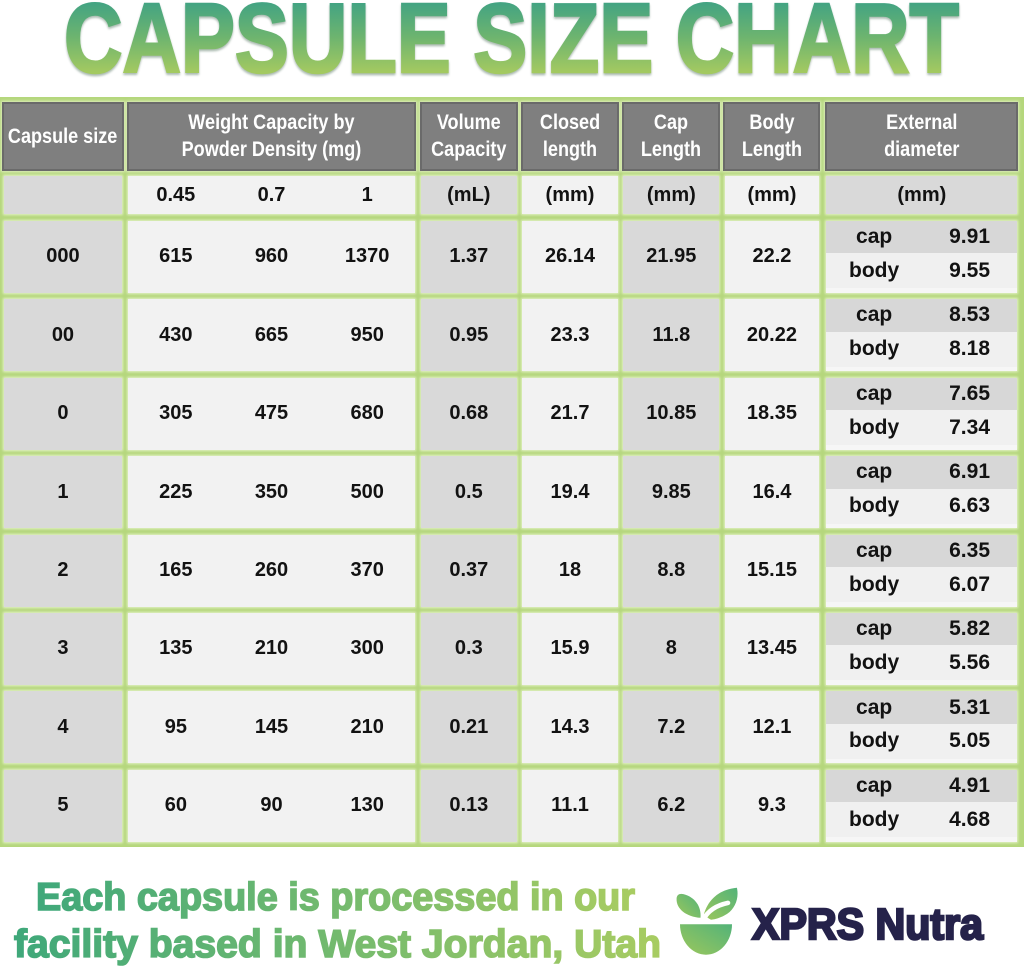 The image size is (1024, 966). What do you see at coordinates (337, 944) in the screenshot?
I see `svg-text:facility based in West Jordan,: facility based in West Jordan, Utah` at bounding box center [337, 944].